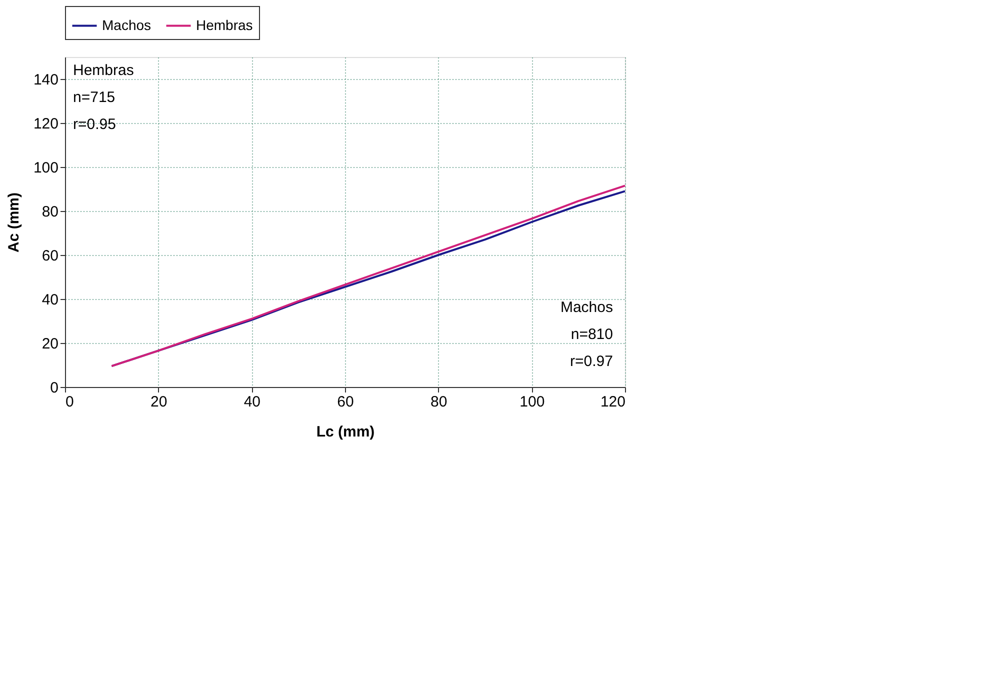 This screenshot has width=991, height=683. I want to click on annotation: Hembras n=715 r=0.95, so click(103, 97).